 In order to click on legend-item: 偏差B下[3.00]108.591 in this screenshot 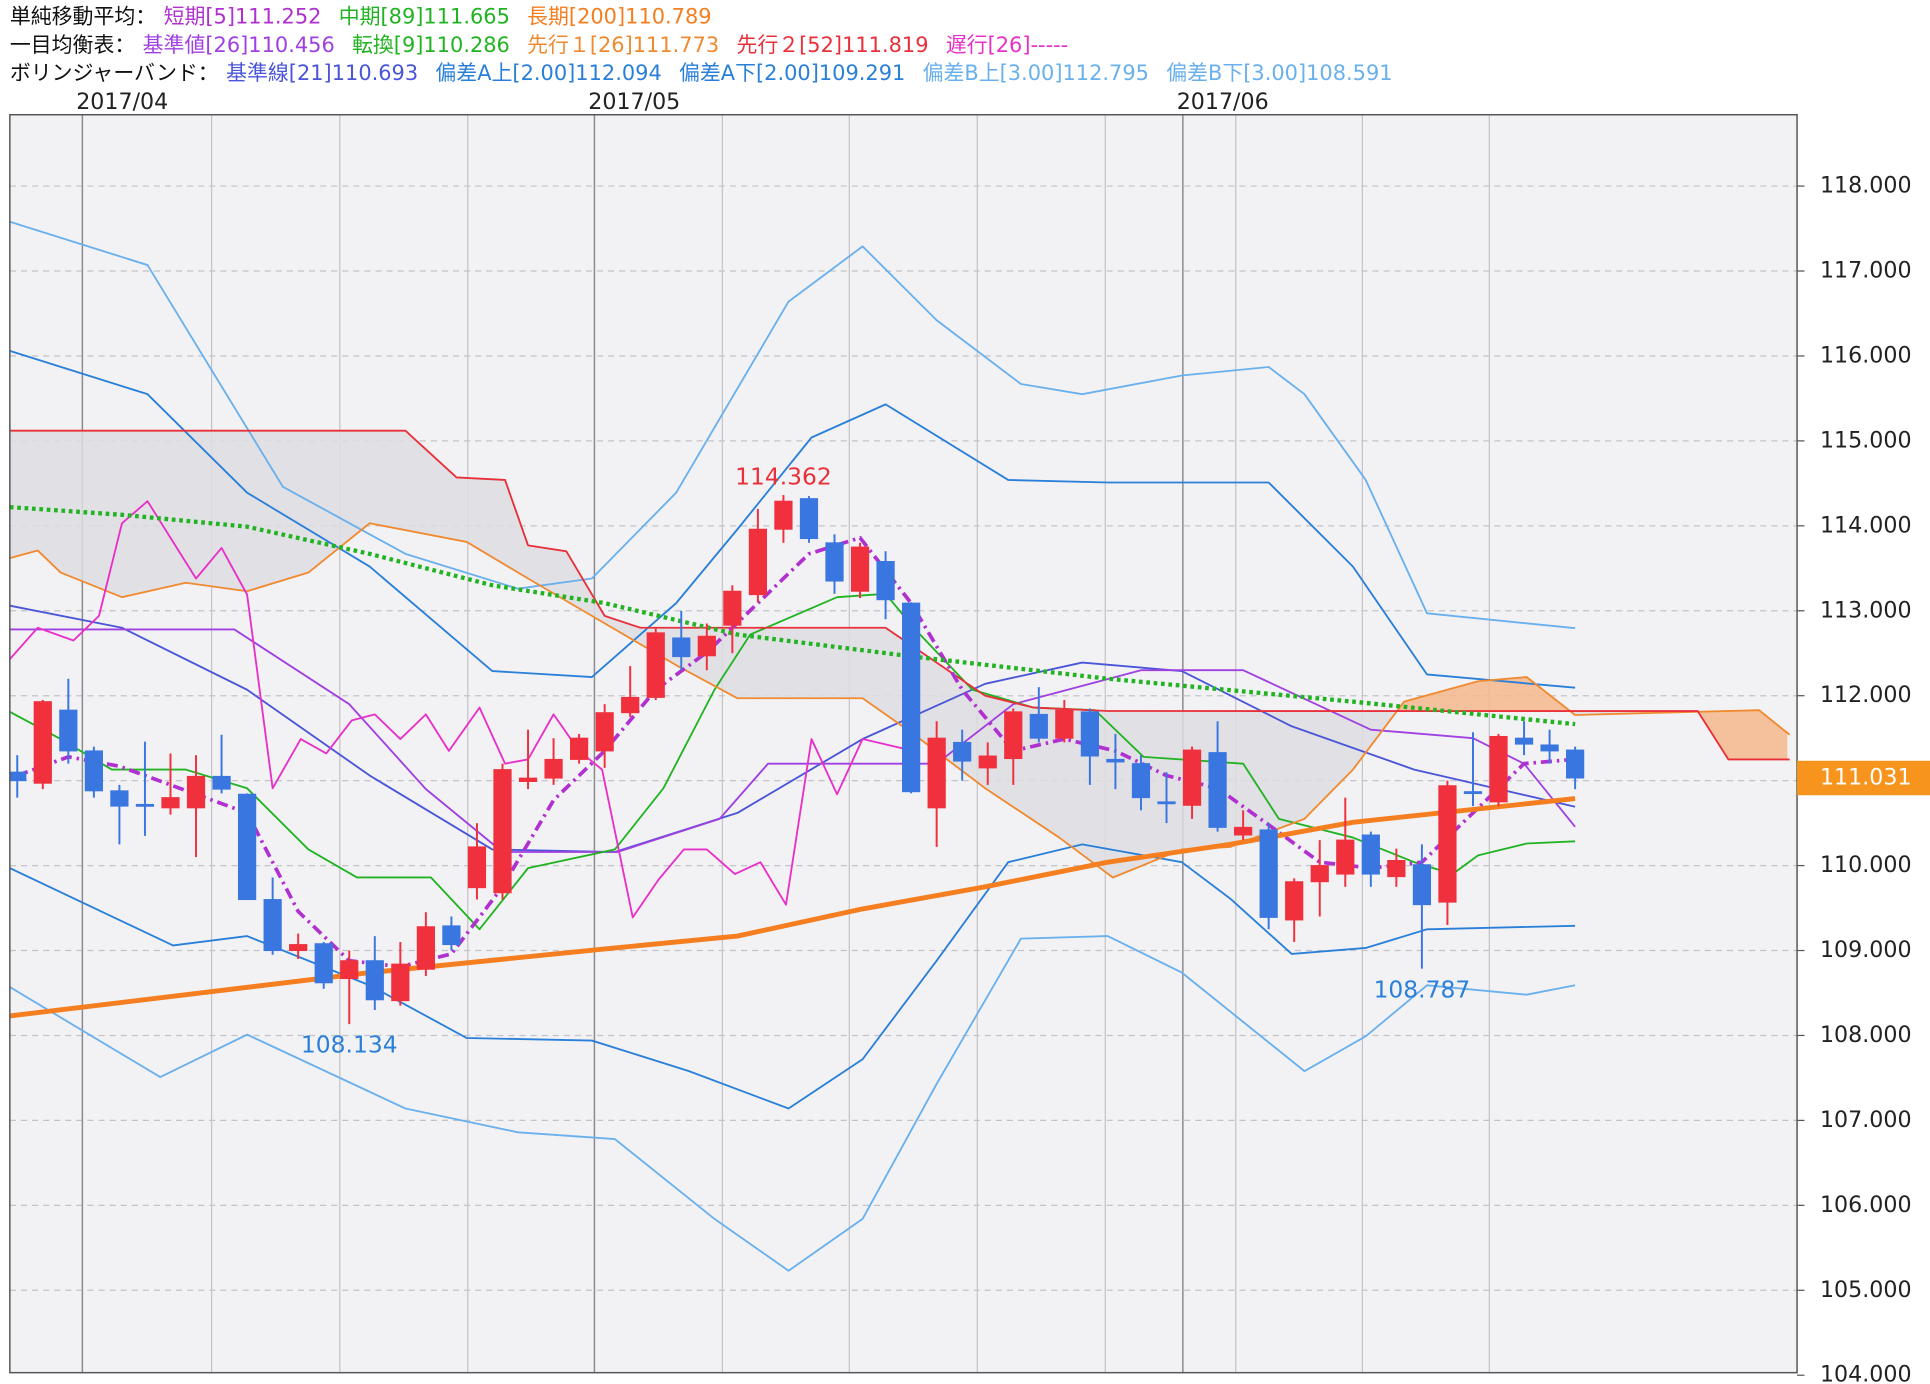, I will do `click(1279, 73)`.